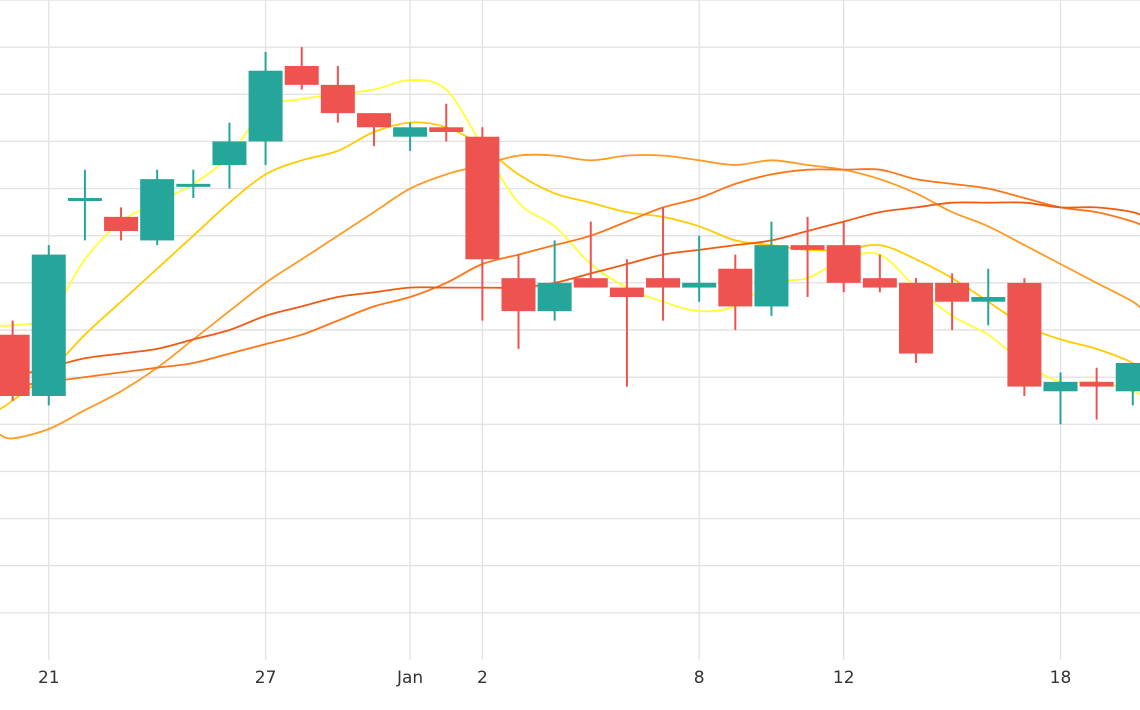  I want to click on x-tick-label: 2, so click(482, 678).